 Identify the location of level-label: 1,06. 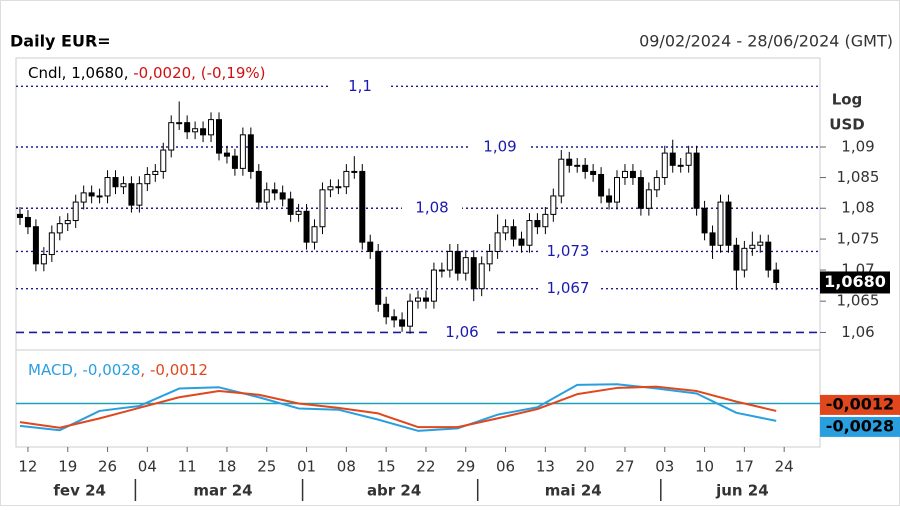
(461, 332).